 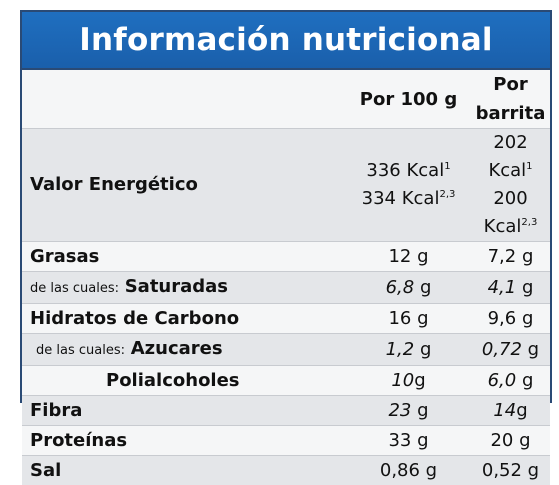 I want to click on row-label: Azucares, so click(x=177, y=348).